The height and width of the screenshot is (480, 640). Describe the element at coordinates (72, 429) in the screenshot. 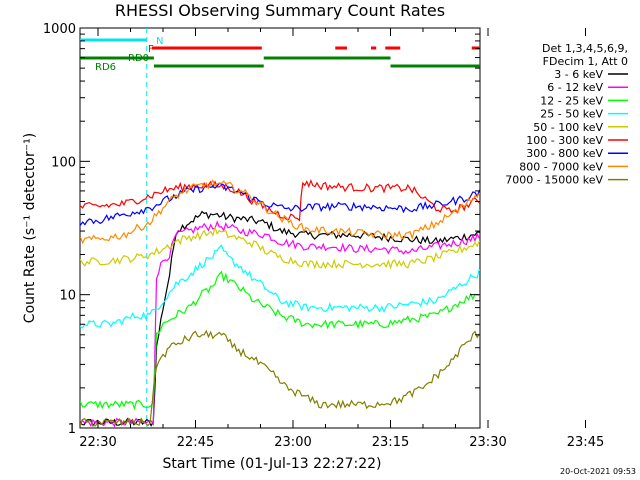

I see `y-tick-label-0: 1` at that location.